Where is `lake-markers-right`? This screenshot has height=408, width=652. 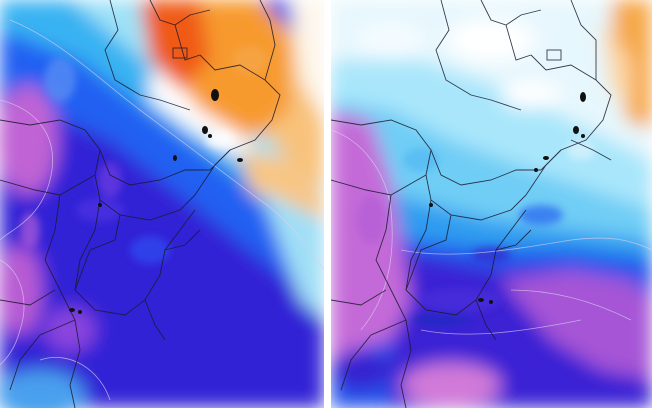
lake-markers-right is located at coordinates (507, 198).